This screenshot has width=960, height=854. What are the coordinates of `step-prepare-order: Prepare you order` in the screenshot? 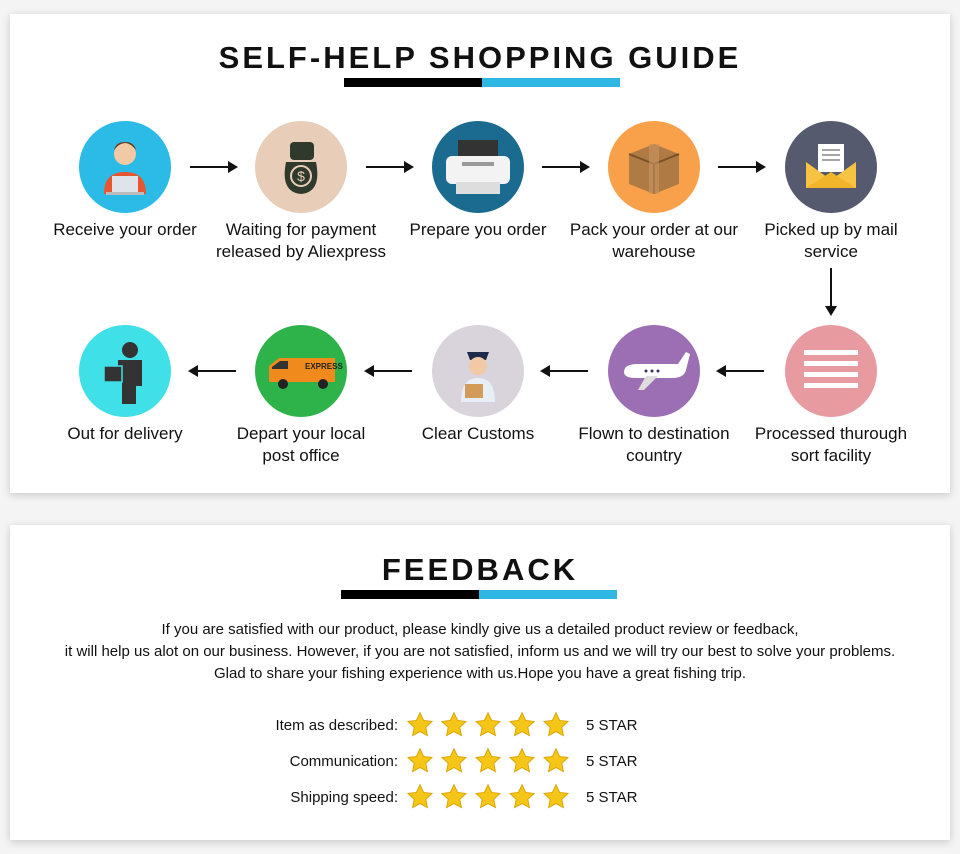 It's located at (478, 181).